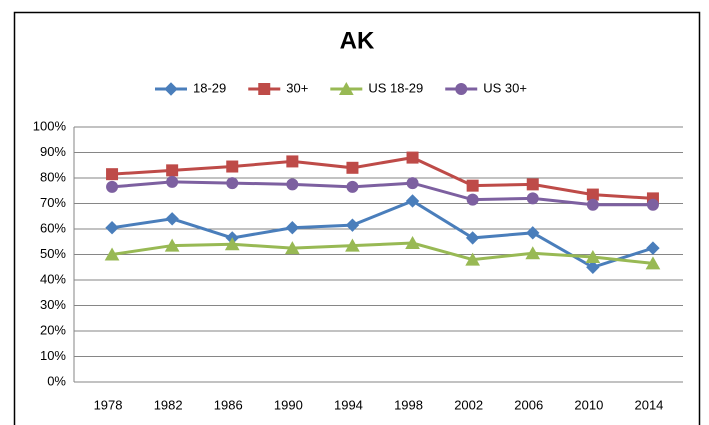 This screenshot has height=425, width=709. I want to click on y-tick-label: 0%, so click(56, 380).